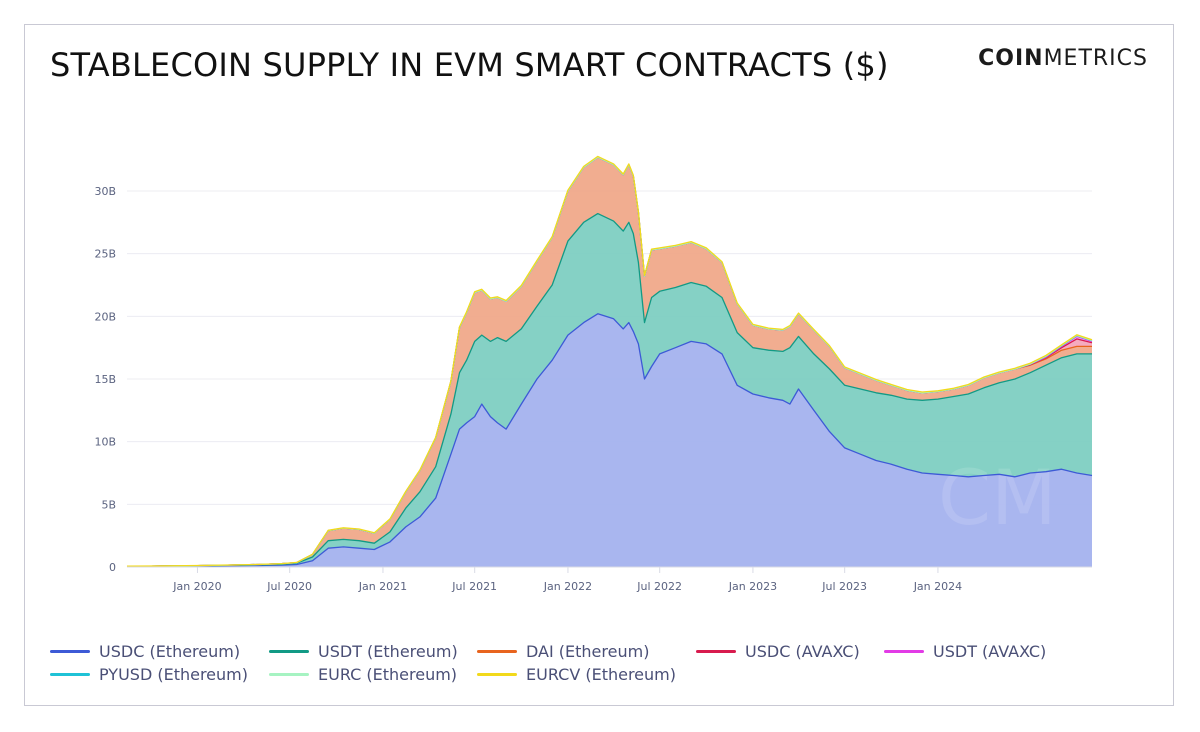 The height and width of the screenshot is (732, 1200). I want to click on legend-item: USDT (AVAXC), so click(965, 651).